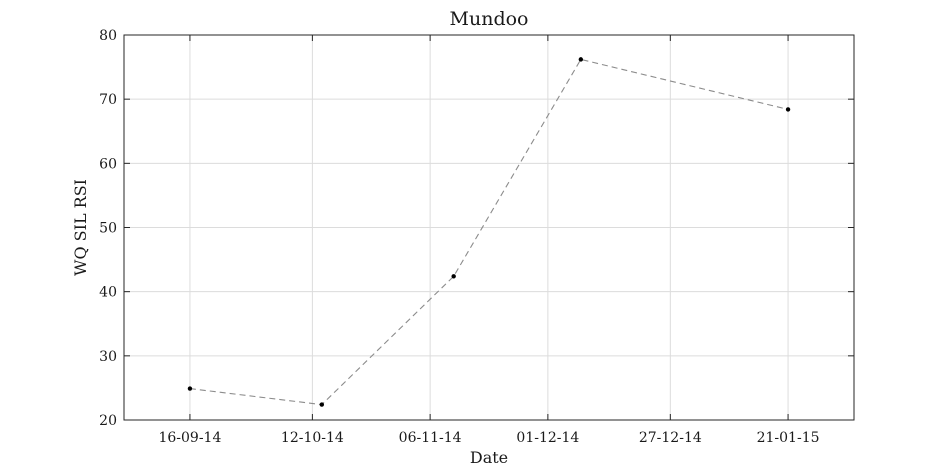  Describe the element at coordinates (108, 100) in the screenshot. I see `y-tick-label: 70` at that location.